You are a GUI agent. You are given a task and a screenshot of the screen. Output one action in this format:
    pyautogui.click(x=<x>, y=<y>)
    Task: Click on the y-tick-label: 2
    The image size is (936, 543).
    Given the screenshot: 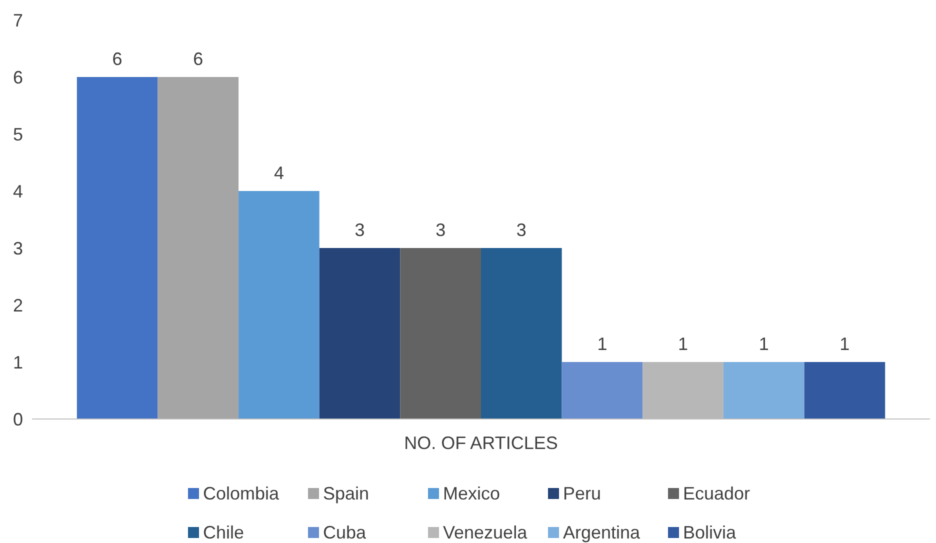 What is the action you would take?
    pyautogui.click(x=18, y=305)
    